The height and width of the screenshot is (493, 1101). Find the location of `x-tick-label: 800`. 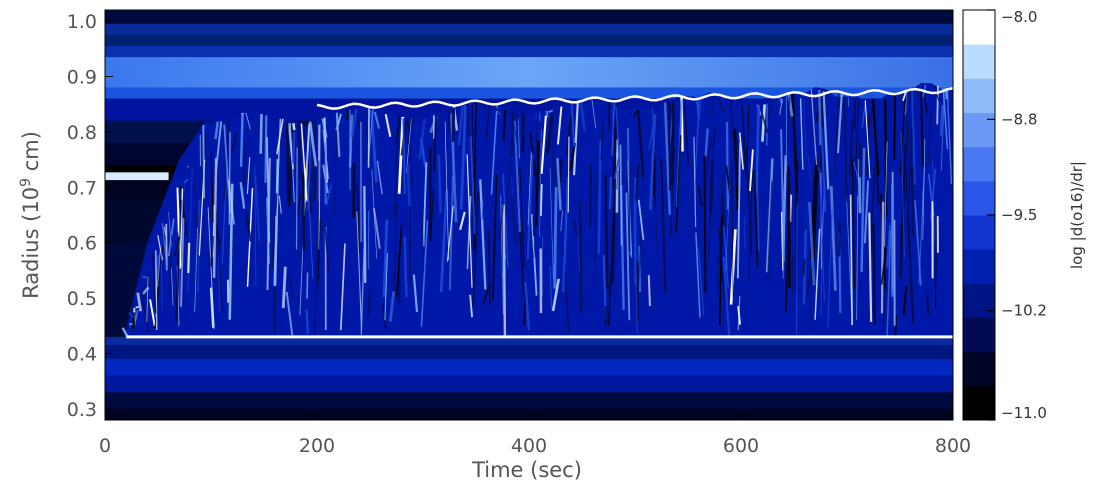

x-tick-label: 800 is located at coordinates (953, 446).